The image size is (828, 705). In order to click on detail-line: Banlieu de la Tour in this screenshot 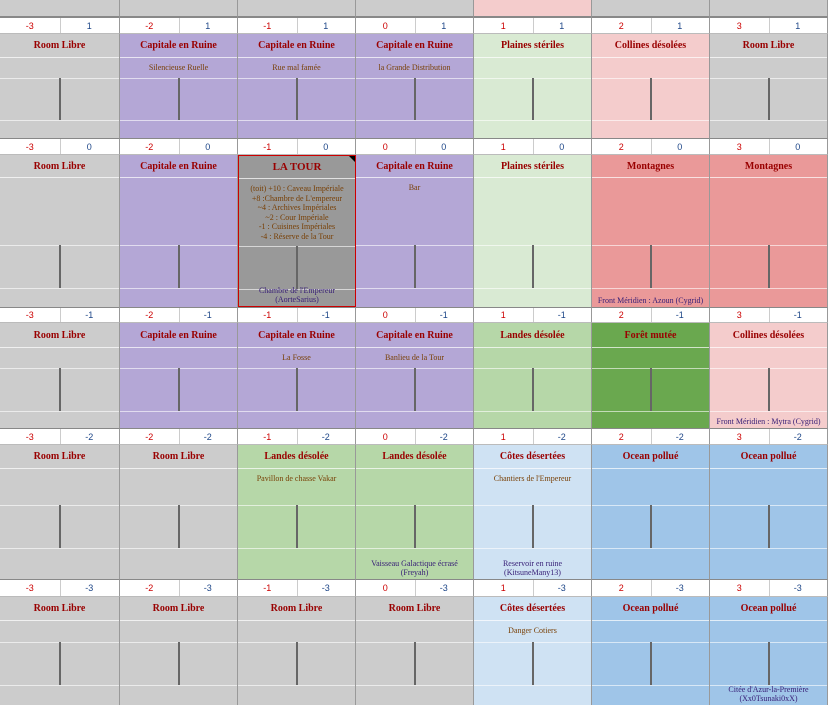, I will do `click(414, 357)`.